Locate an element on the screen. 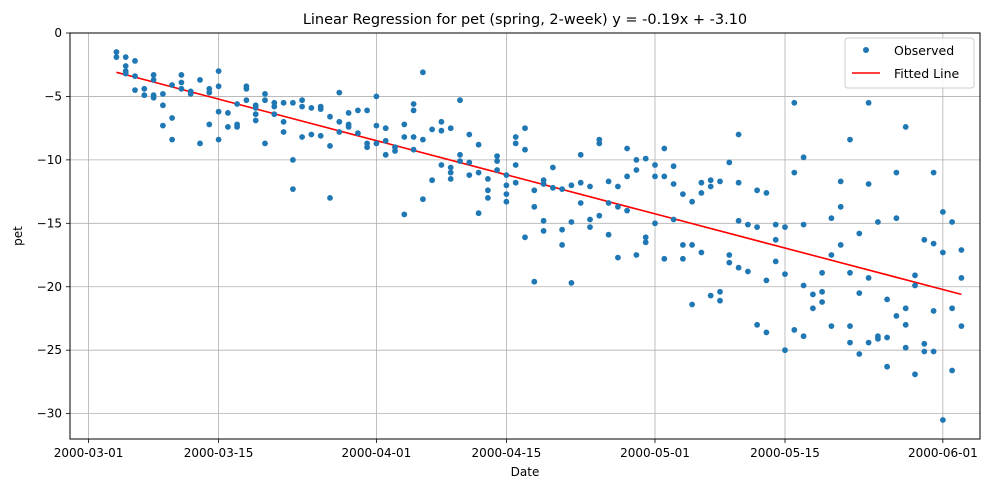  x-tick-label: 2000-03-01 is located at coordinates (89, 453).